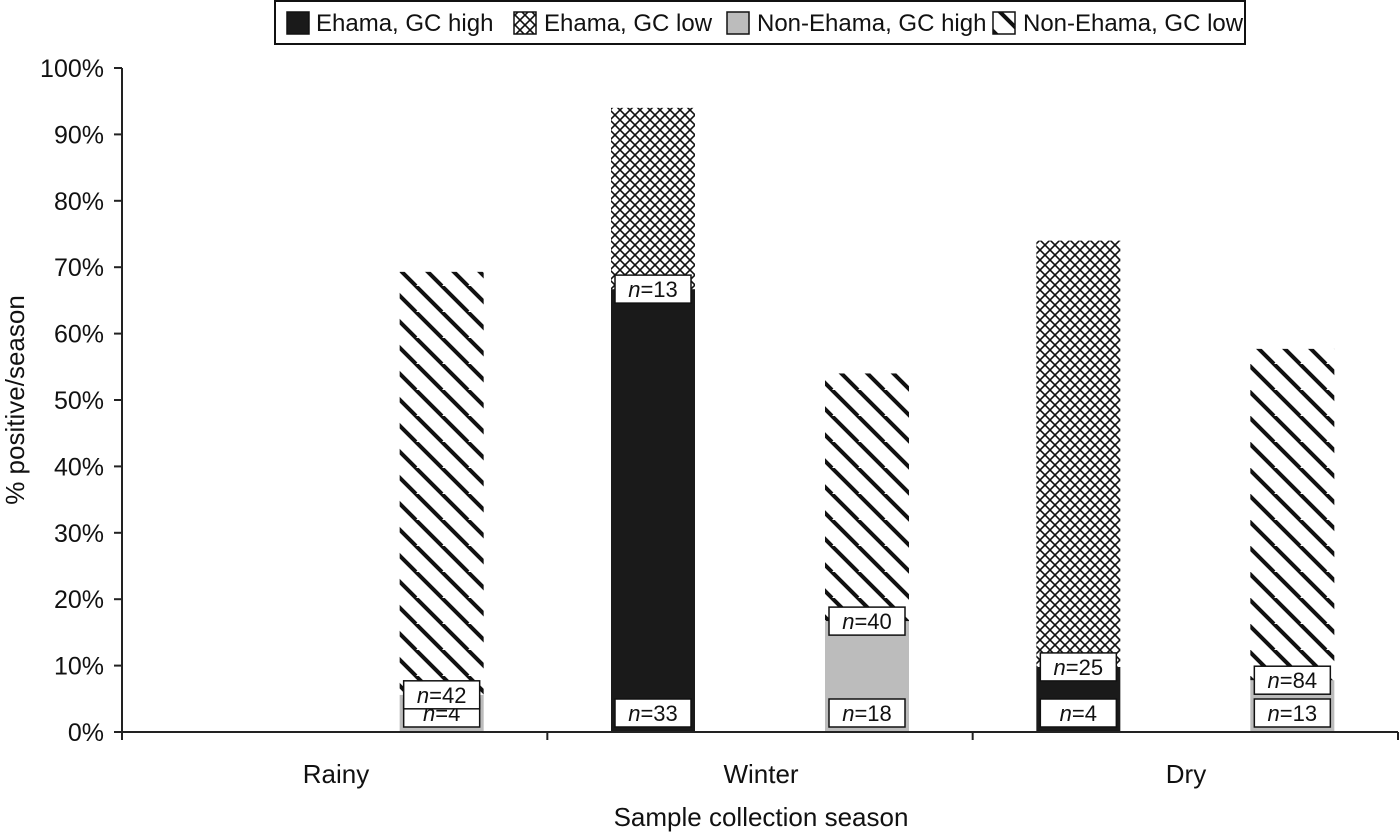 This screenshot has width=1400, height=834. What do you see at coordinates (79, 467) in the screenshot?
I see `y-tick-label: 40%` at bounding box center [79, 467].